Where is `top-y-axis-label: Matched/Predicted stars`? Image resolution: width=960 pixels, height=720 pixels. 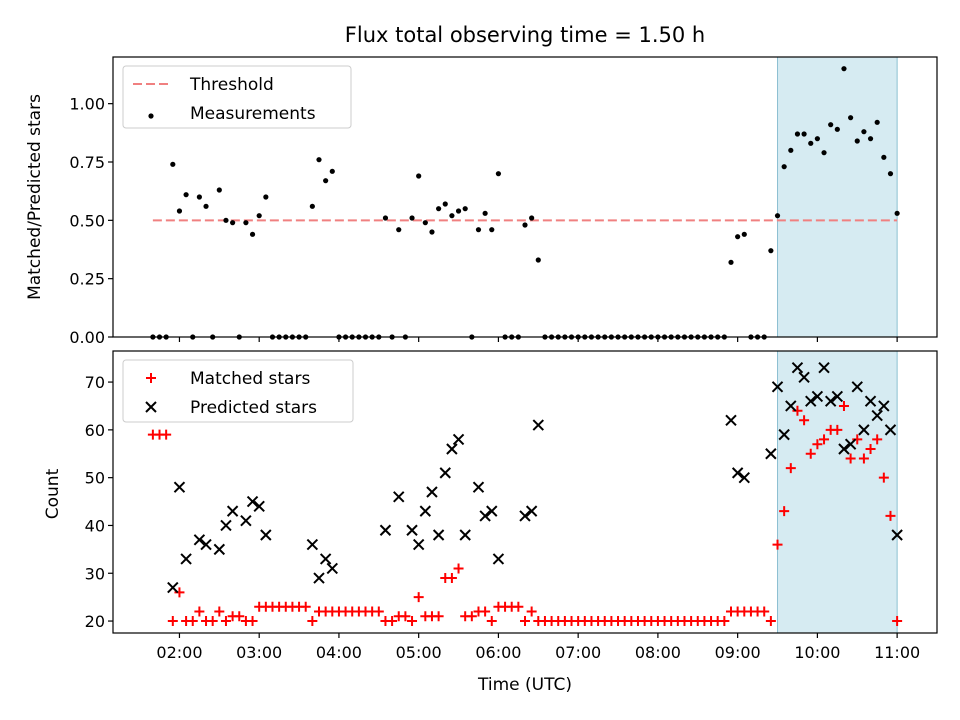 top-y-axis-label: Matched/Predicted stars is located at coordinates (35, 197).